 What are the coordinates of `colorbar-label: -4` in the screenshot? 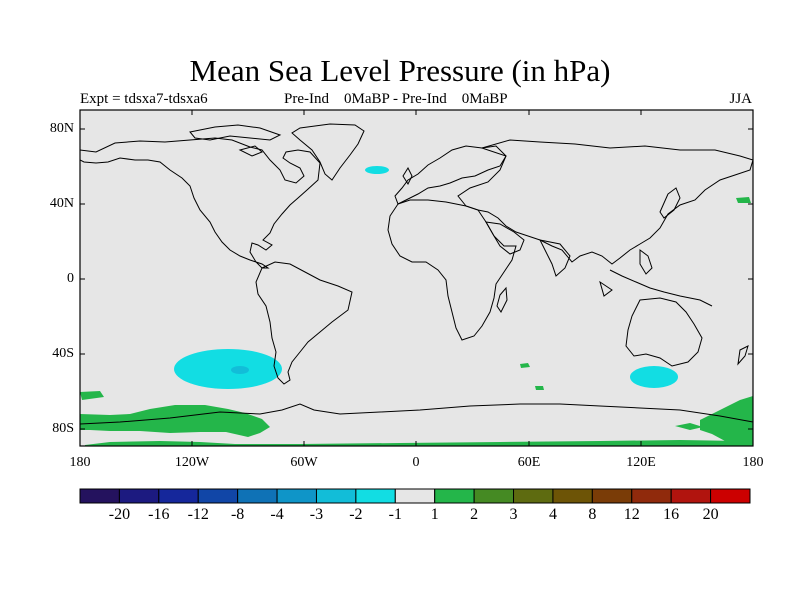 It's located at (277, 514).